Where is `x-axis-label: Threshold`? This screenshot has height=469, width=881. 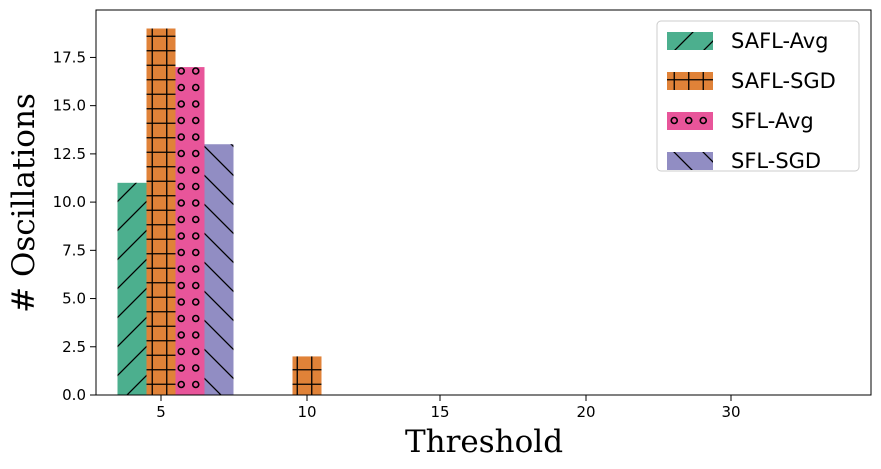 x-axis-label: Threshold is located at coordinates (484, 442).